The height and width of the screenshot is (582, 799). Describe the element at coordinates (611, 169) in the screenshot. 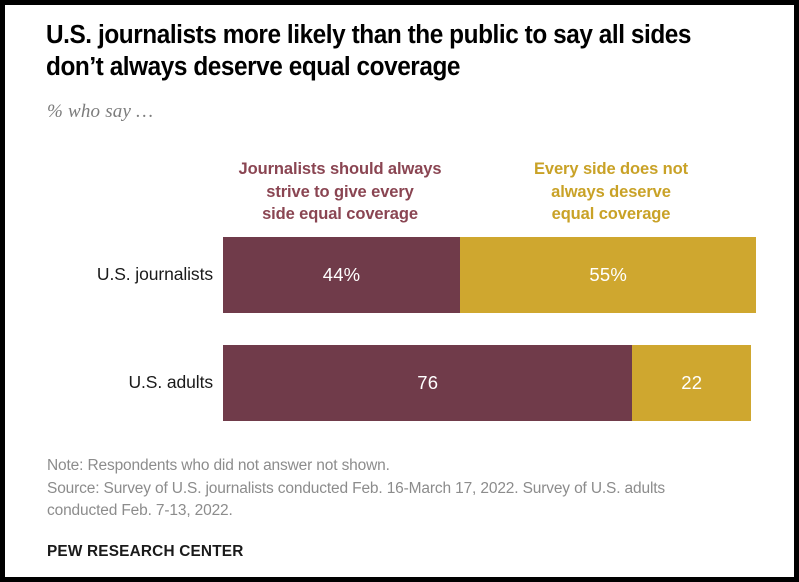

I see `legend-header-right-line1: Every side does not` at that location.